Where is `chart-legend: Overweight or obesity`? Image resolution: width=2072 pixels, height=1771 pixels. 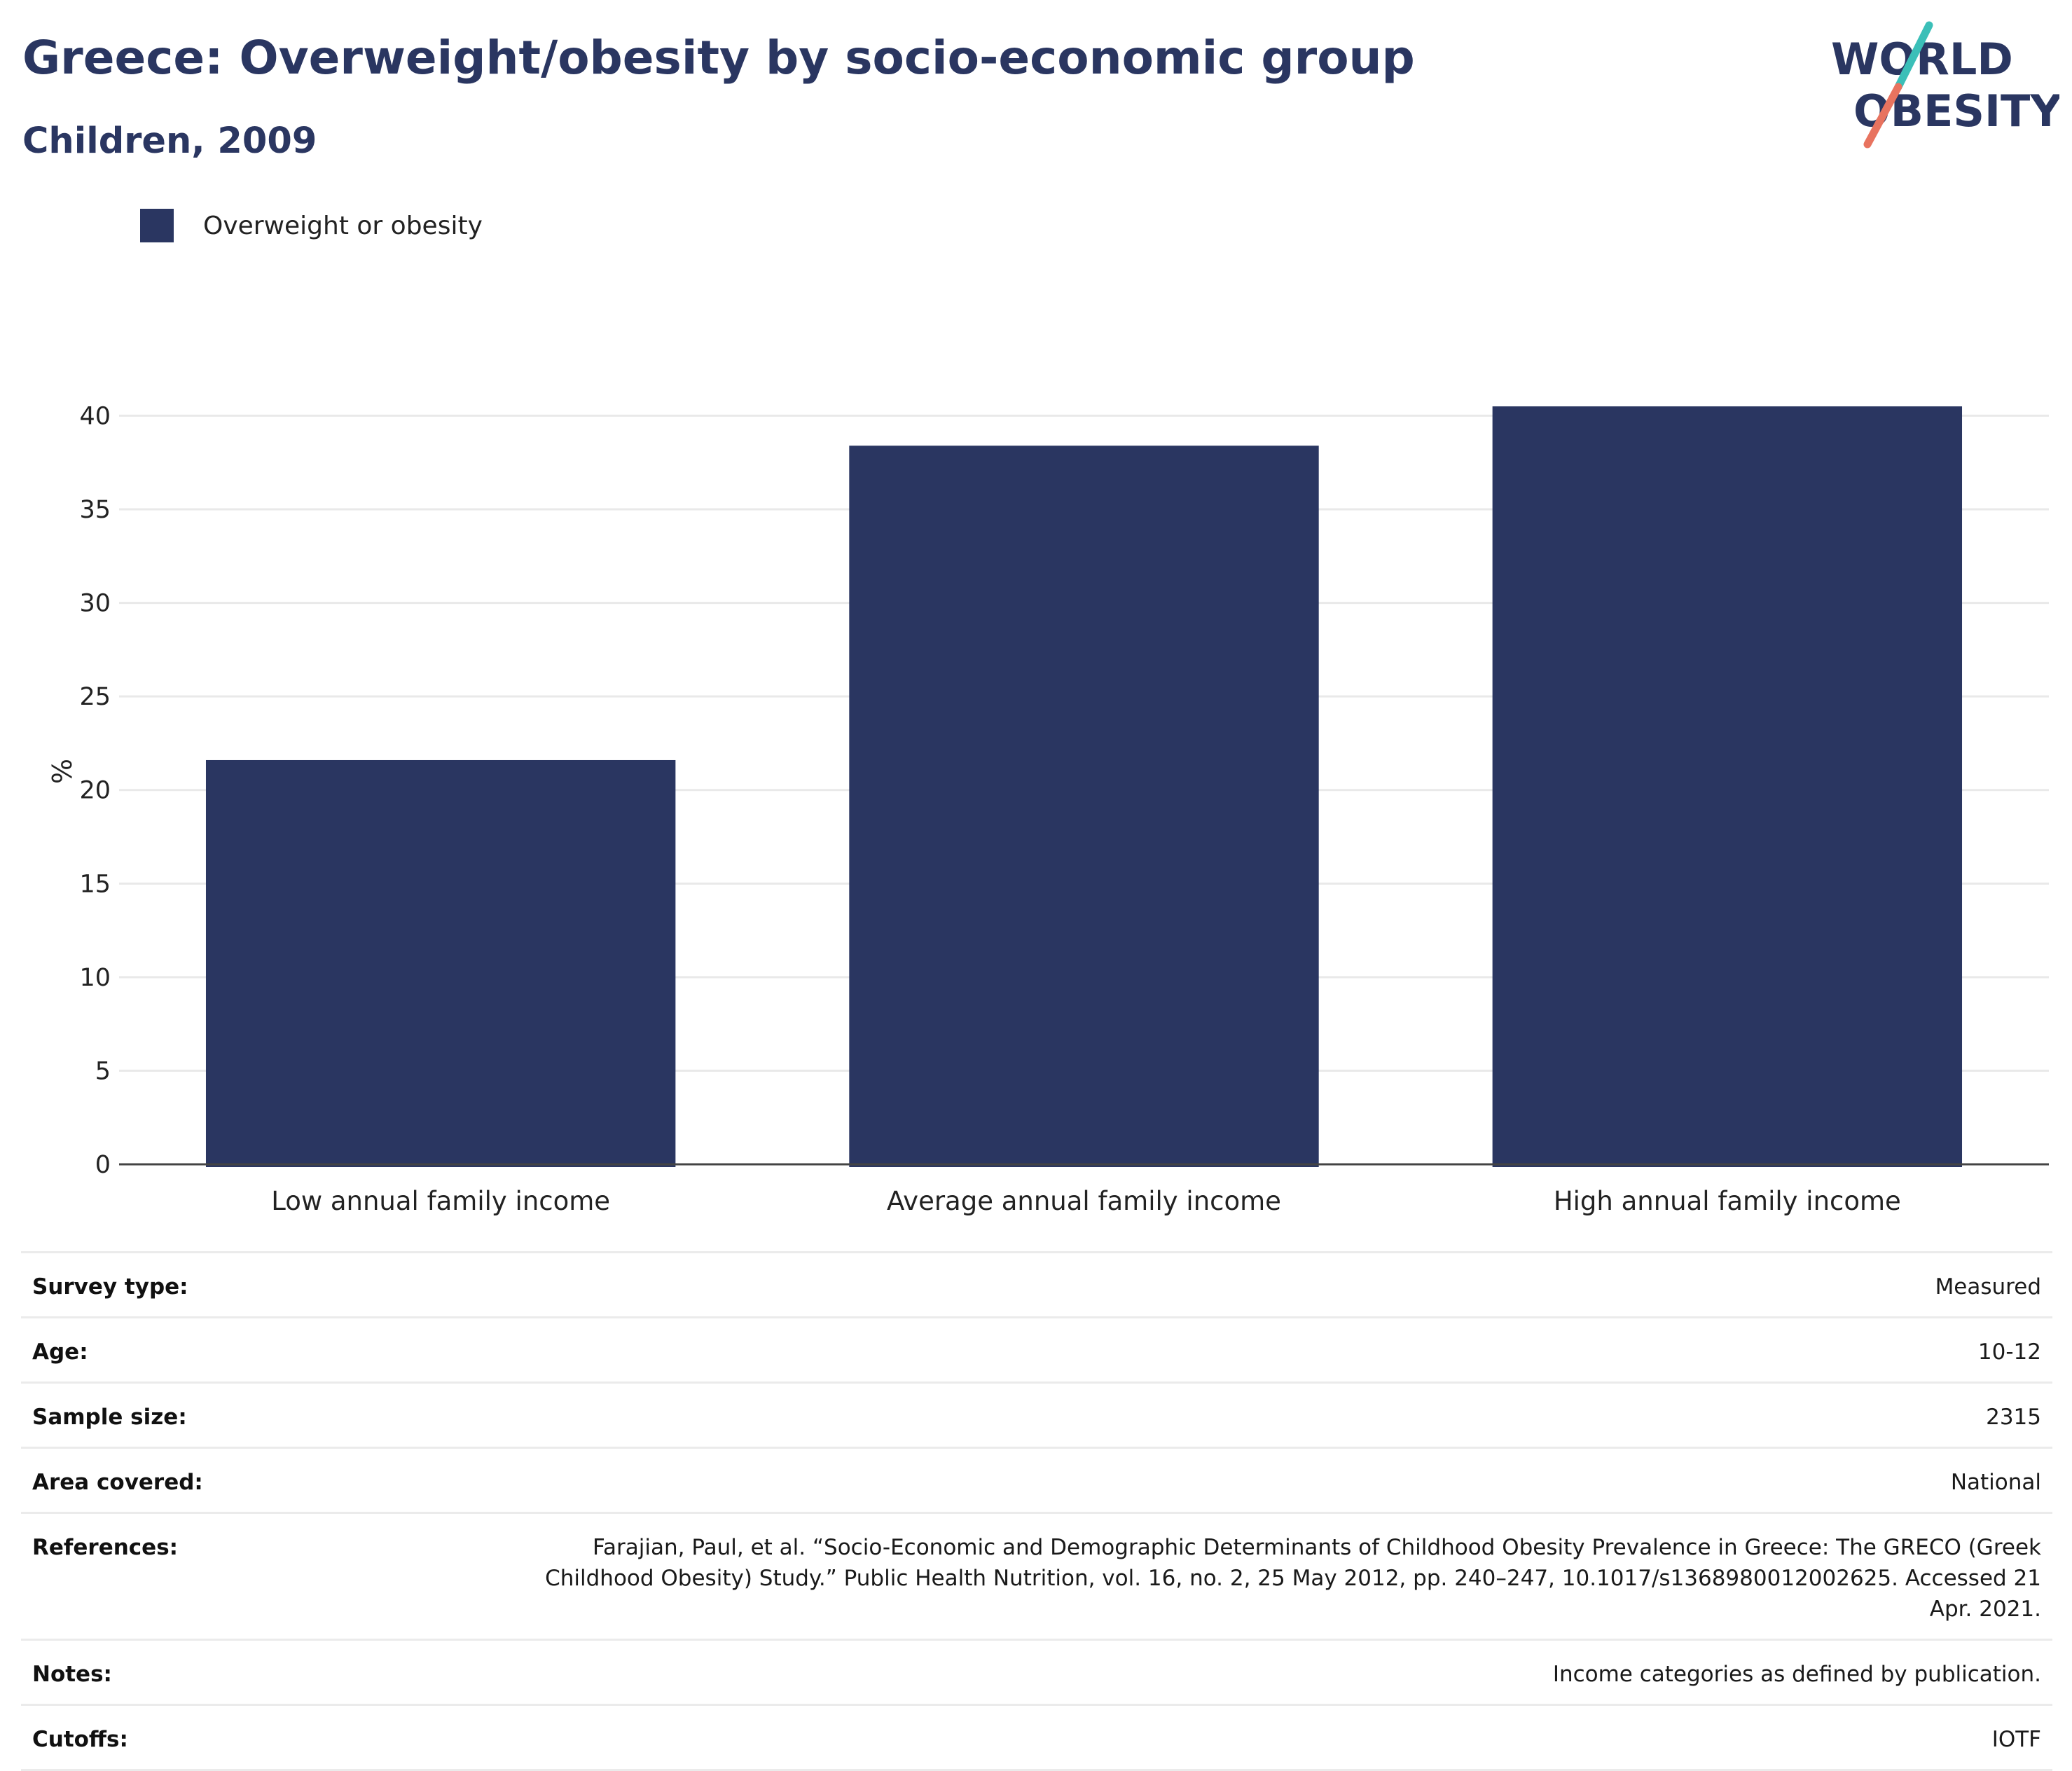 chart-legend: Overweight or obesity is located at coordinates (312, 225).